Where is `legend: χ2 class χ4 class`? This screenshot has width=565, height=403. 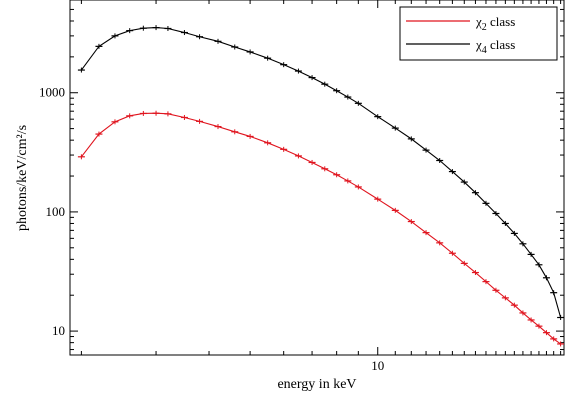 legend: χ2 class χ4 class is located at coordinates (478, 33).